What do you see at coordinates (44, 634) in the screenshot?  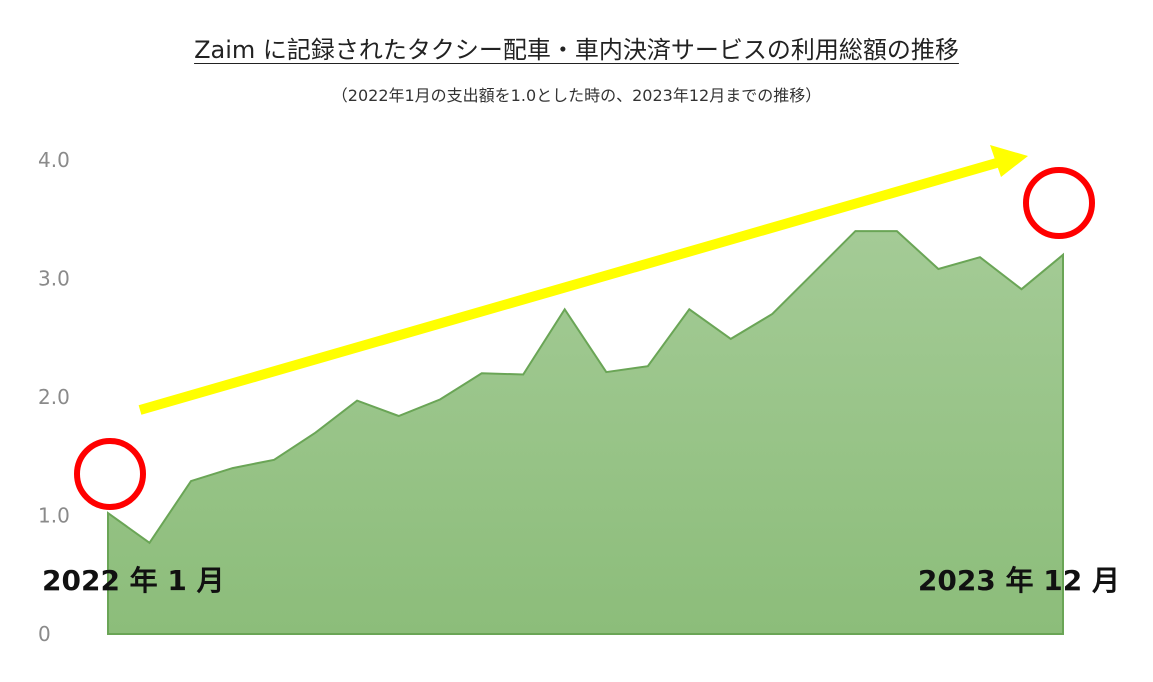 I see `y-tick-label: 0` at bounding box center [44, 634].